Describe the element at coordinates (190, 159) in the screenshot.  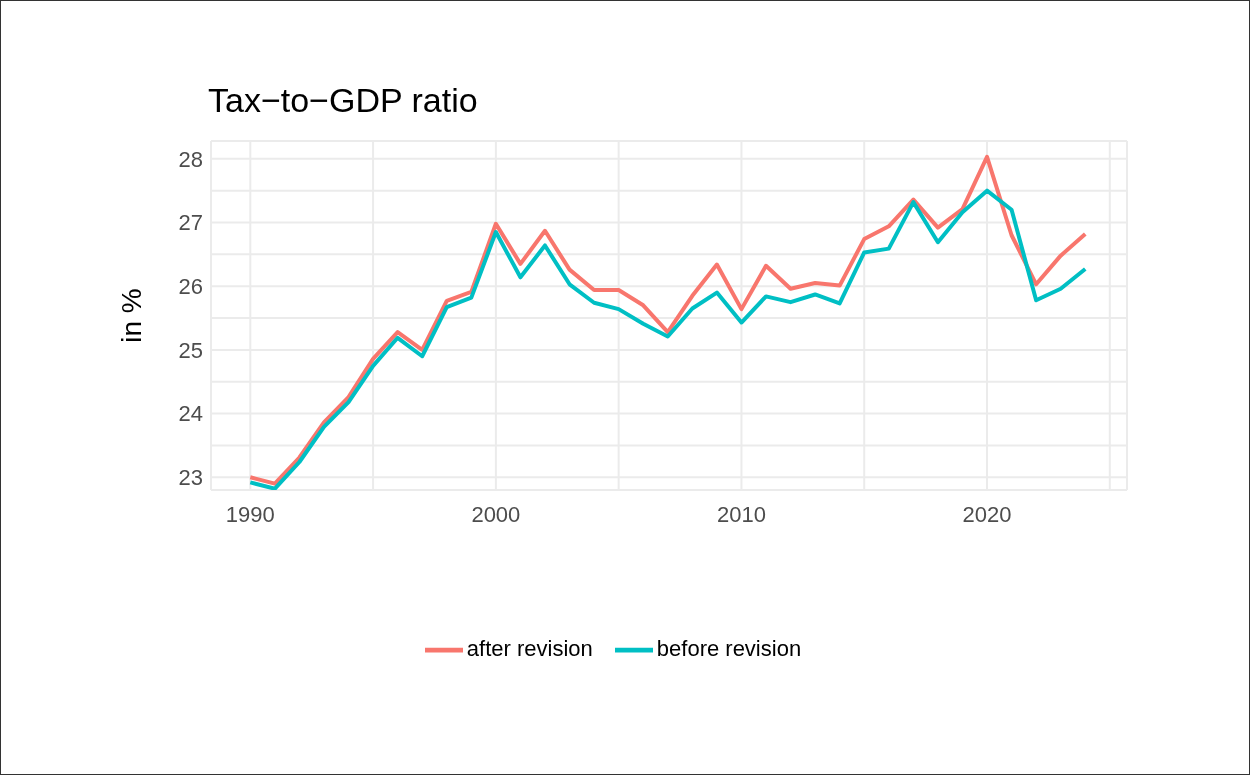
I see `y-tick-label: 28` at that location.